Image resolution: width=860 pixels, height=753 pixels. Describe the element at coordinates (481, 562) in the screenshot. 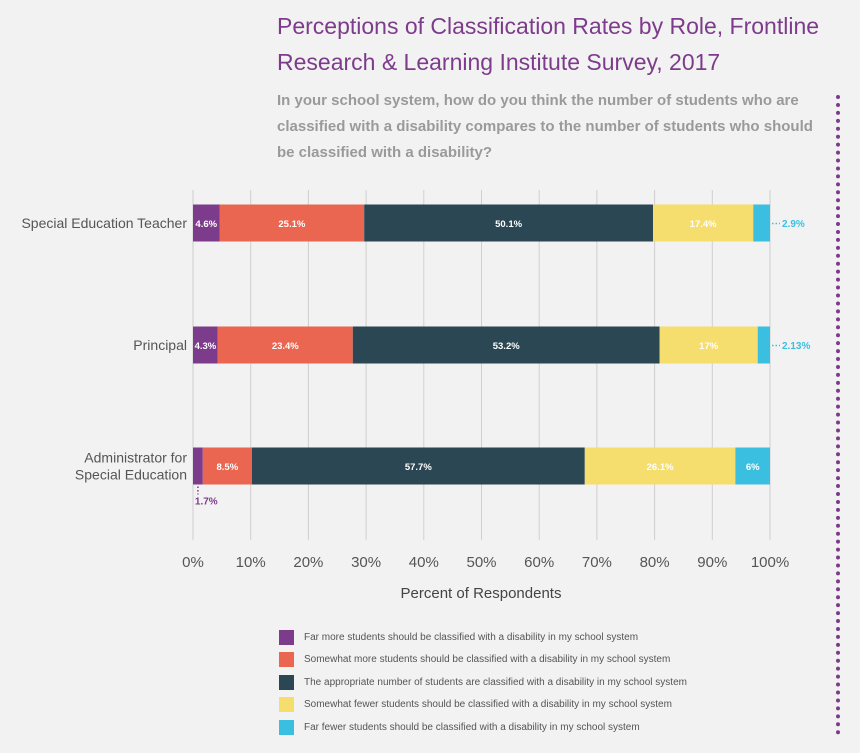

I see `x-tick-label: 50%` at that location.